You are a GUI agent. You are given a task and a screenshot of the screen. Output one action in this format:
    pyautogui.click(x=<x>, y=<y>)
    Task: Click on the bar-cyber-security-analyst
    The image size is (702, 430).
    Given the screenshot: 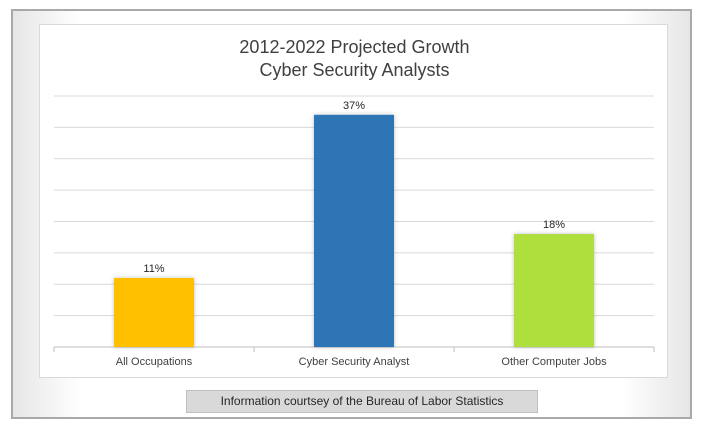 What is the action you would take?
    pyautogui.click(x=354, y=230)
    